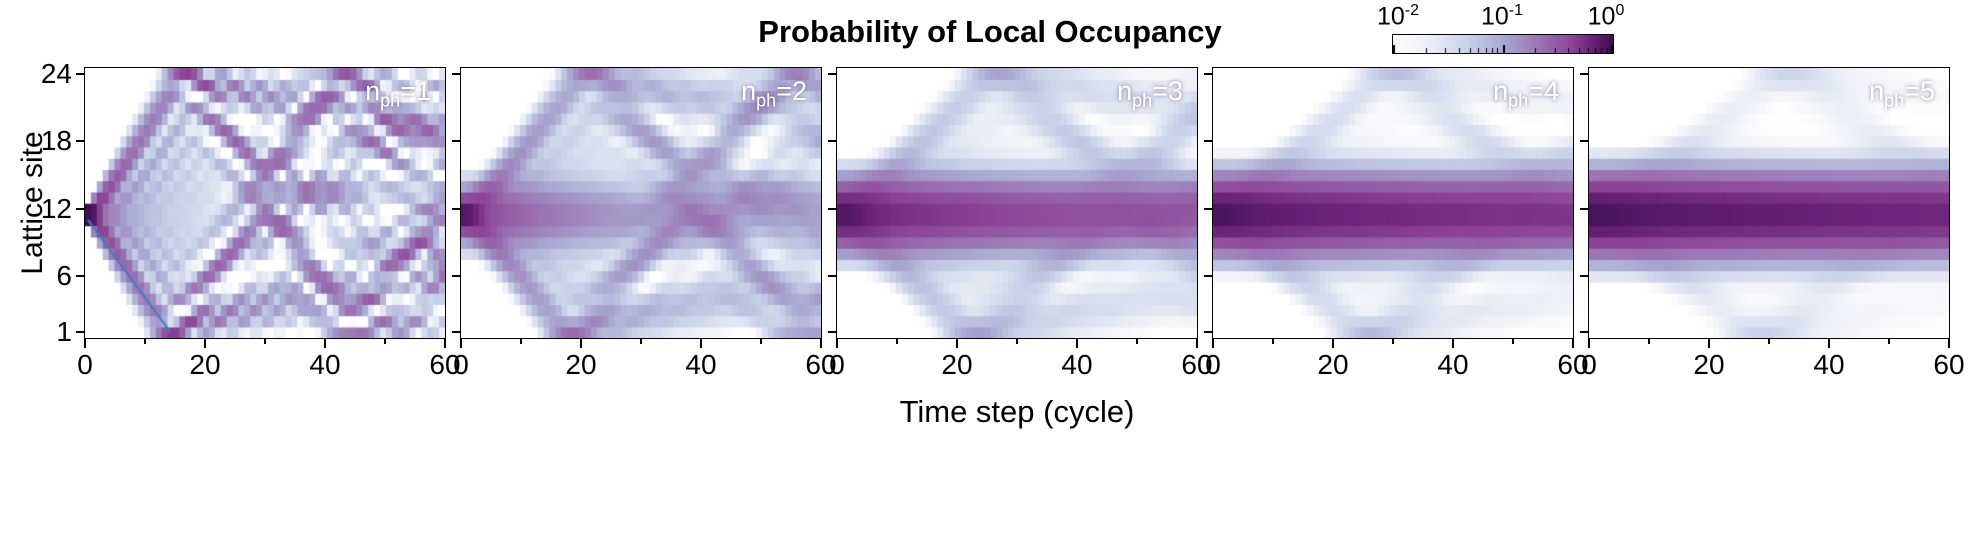 This screenshot has width=1974, height=535. I want to click on colorbar-tick-label: 10⁻², so click(1398, 16).